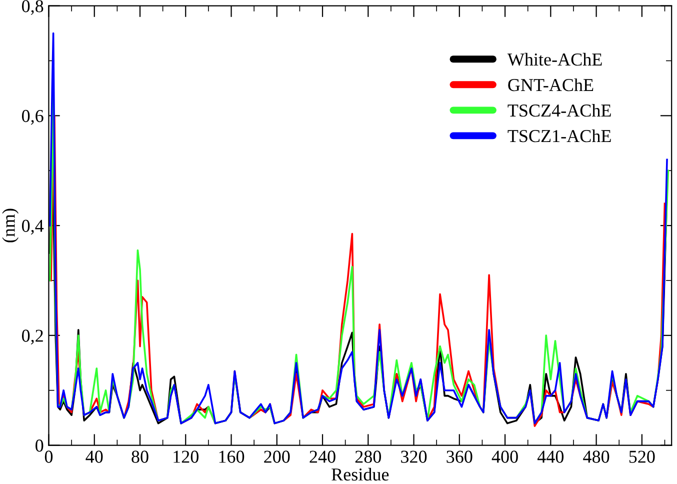 This screenshot has width=677, height=484. Describe the element at coordinates (140, 456) in the screenshot. I see `x-tick-label: 80` at that location.